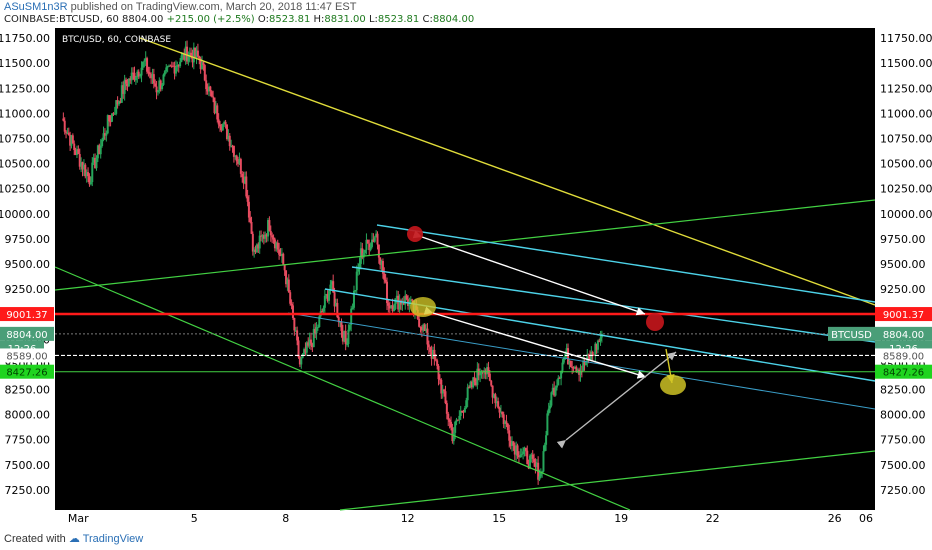  Describe the element at coordinates (36, 7) in the screenshot. I see `author-link: ASuSM1n3R` at that location.